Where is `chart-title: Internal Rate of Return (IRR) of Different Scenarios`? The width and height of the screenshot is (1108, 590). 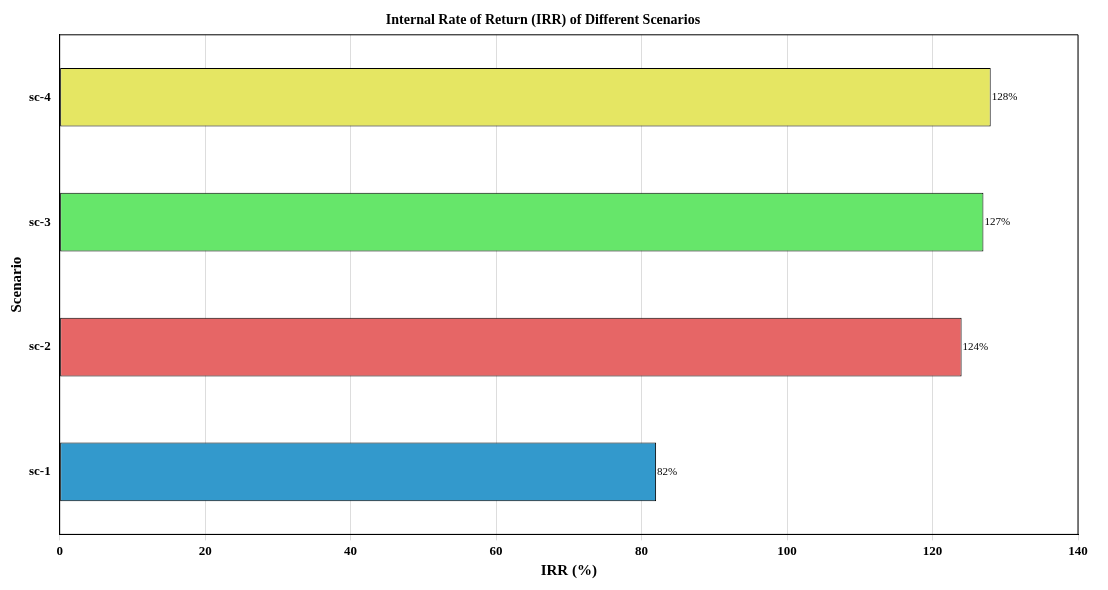
chart-title: Internal Rate of Return (IRR) of Different Scenarios is located at coordinates (543, 20).